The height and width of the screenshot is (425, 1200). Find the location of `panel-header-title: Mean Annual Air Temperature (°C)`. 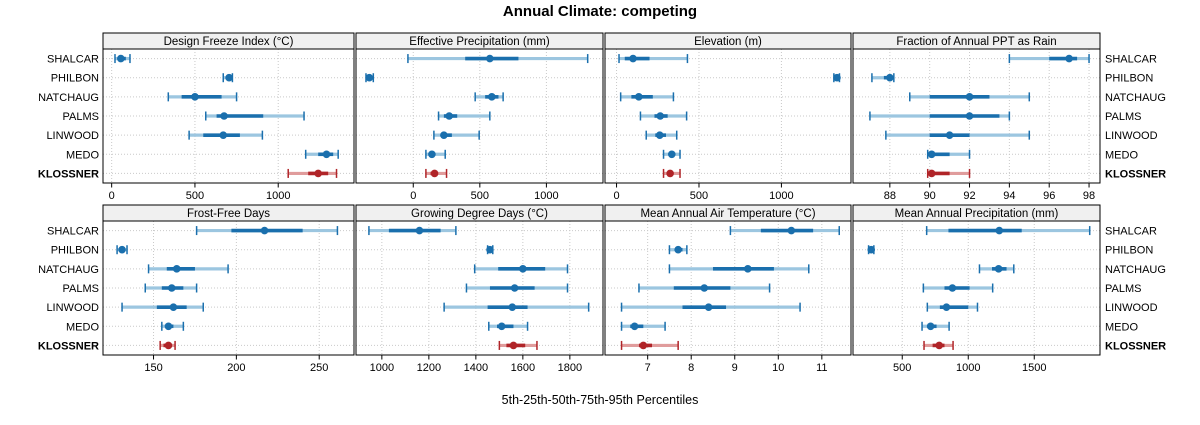

panel-header-title: Mean Annual Air Temperature (°C) is located at coordinates (727, 214).